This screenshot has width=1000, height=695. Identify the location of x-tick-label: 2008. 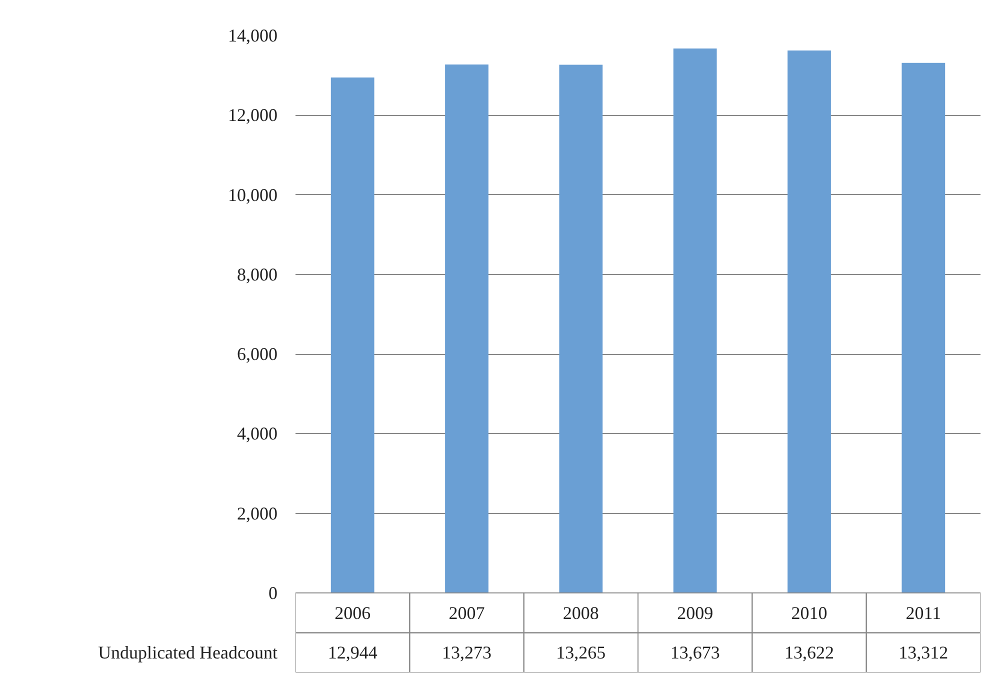
(580, 612).